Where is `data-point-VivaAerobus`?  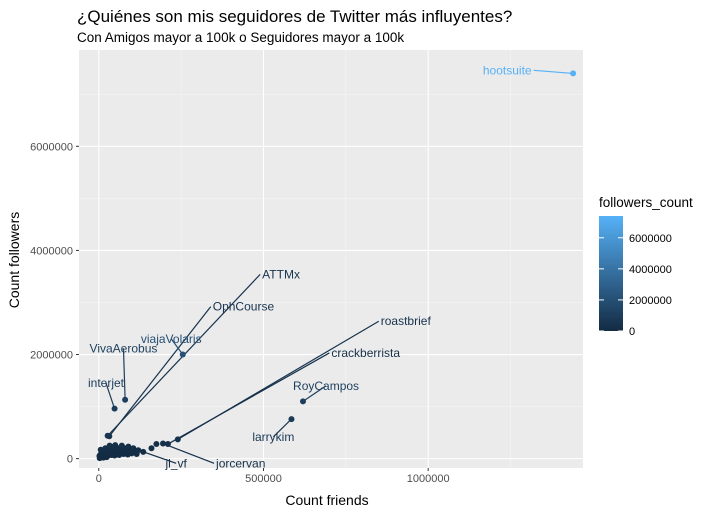
data-point-VivaAerobus is located at coordinates (125, 399).